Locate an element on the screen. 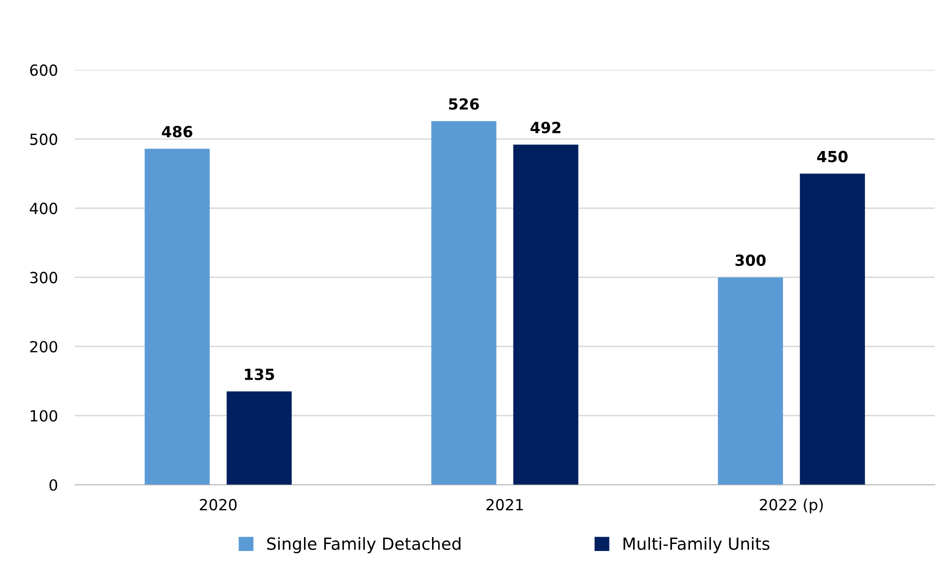  x-tick-label: 2022 (p) is located at coordinates (791, 506).